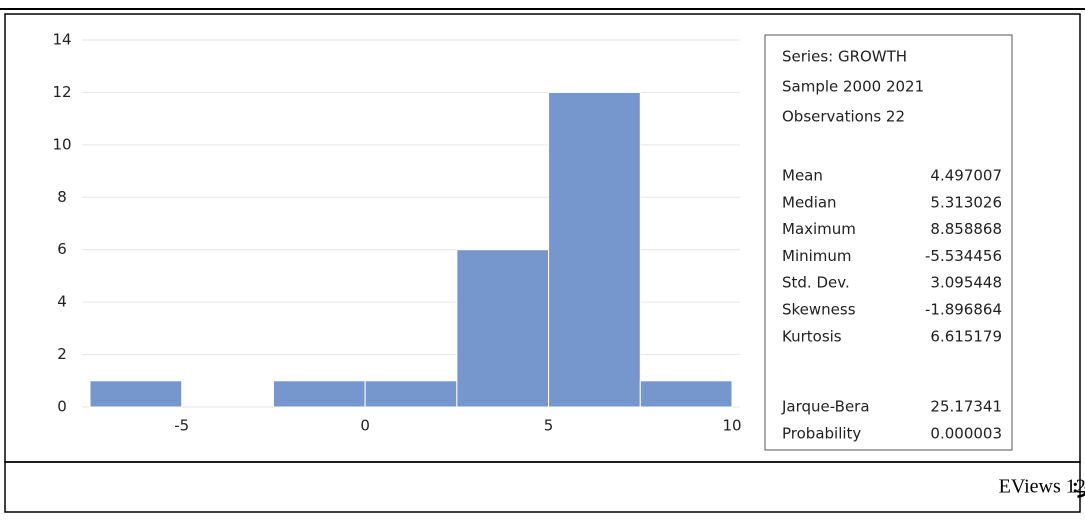 This screenshot has width=1085, height=520. What do you see at coordinates (825, 407) in the screenshot?
I see `stat-name: Jarque-Bera` at bounding box center [825, 407].